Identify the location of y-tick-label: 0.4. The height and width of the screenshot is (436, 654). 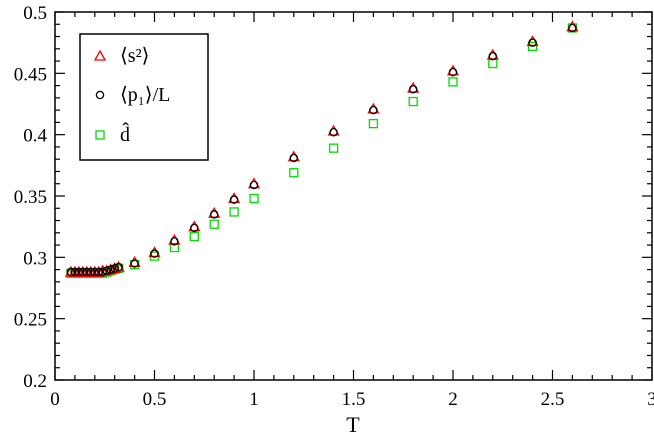
(35, 136).